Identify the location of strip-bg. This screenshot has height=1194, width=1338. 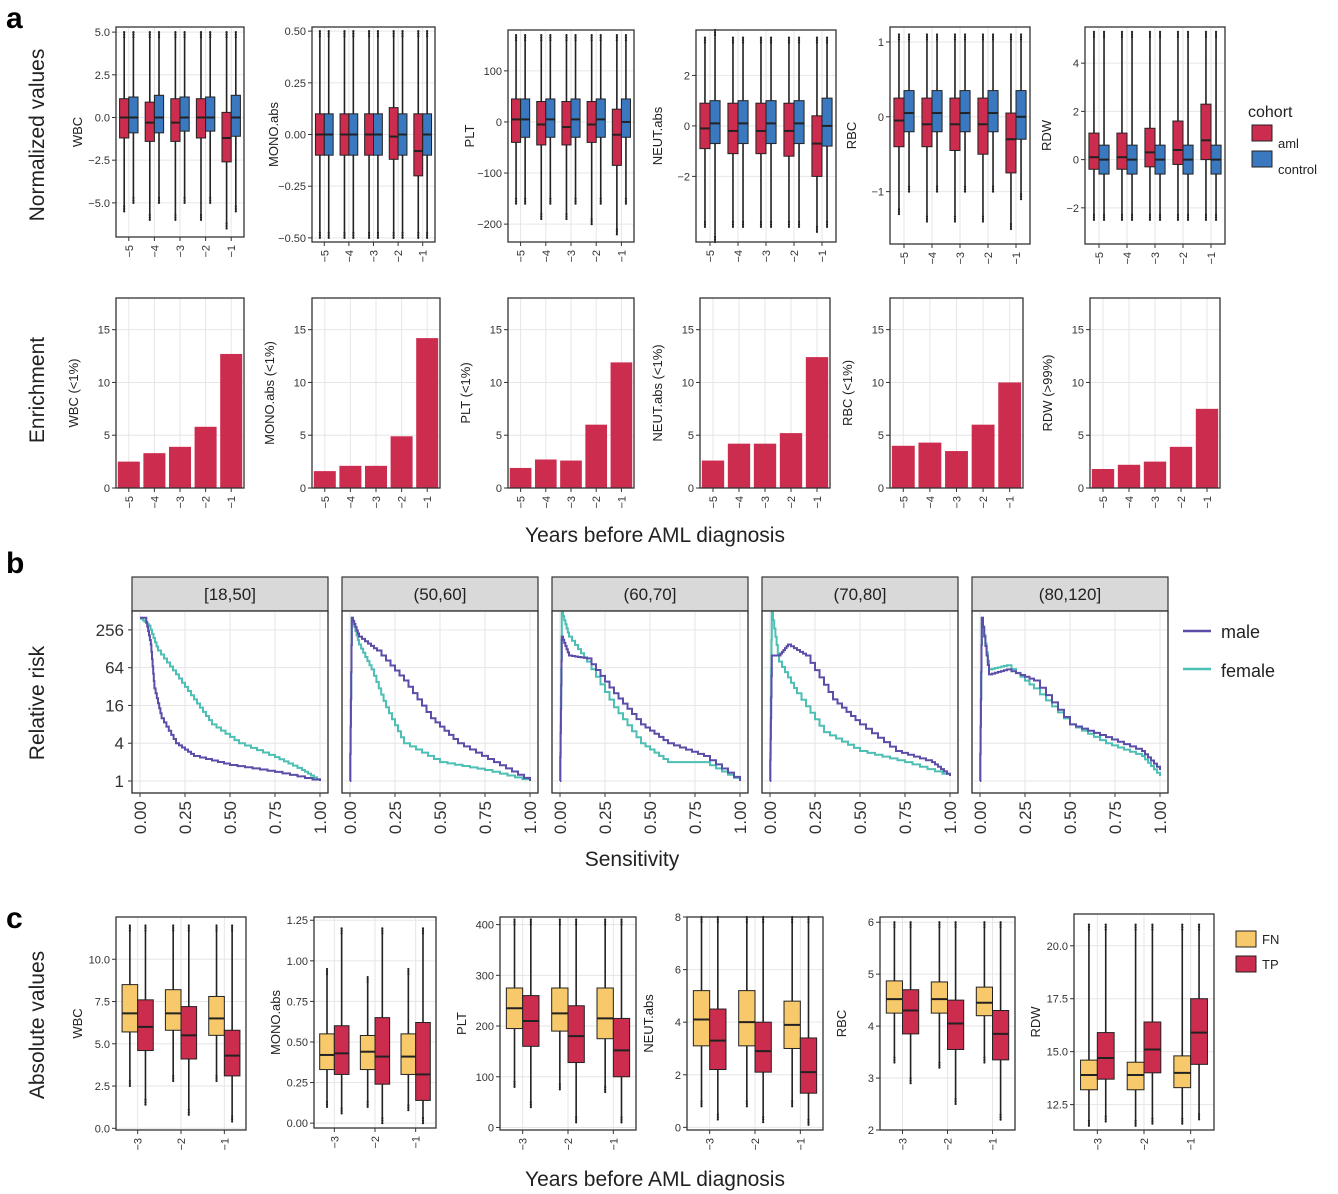
(230, 594).